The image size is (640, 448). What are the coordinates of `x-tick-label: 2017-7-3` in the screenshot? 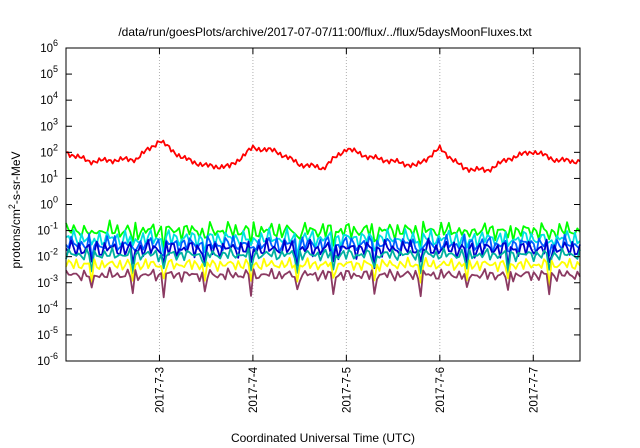 It's located at (160, 390).